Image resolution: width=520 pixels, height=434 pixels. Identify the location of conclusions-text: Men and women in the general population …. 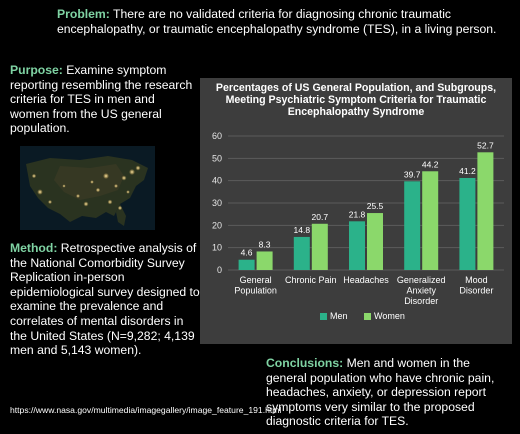
(380, 392).